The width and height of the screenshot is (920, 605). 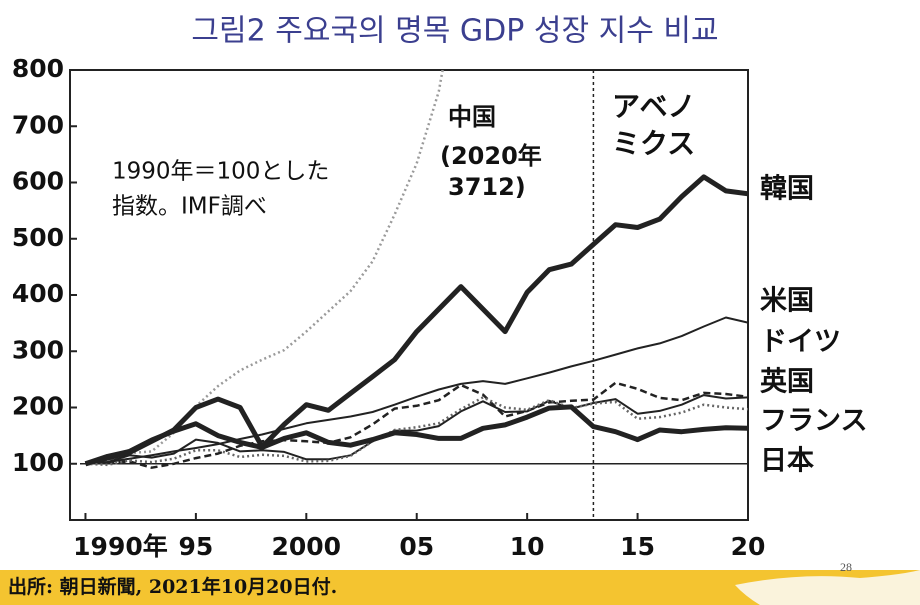 I want to click on y-tick-label: 300, so click(x=38, y=349).